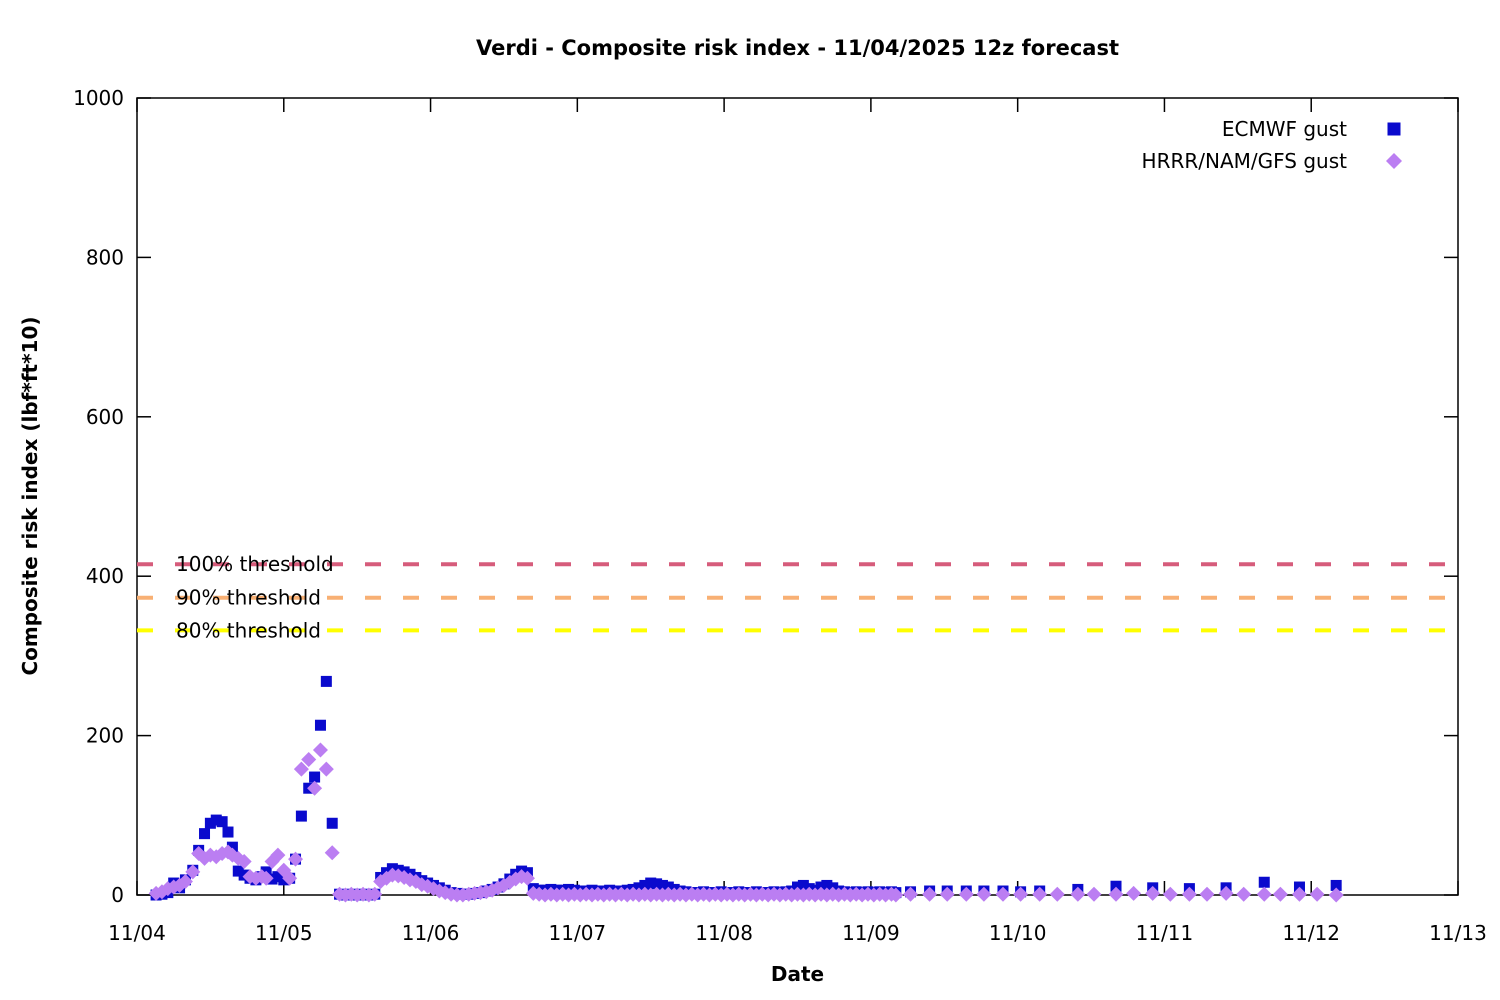  Describe the element at coordinates (871, 933) in the screenshot. I see `x-tick-label: 11/09` at that location.